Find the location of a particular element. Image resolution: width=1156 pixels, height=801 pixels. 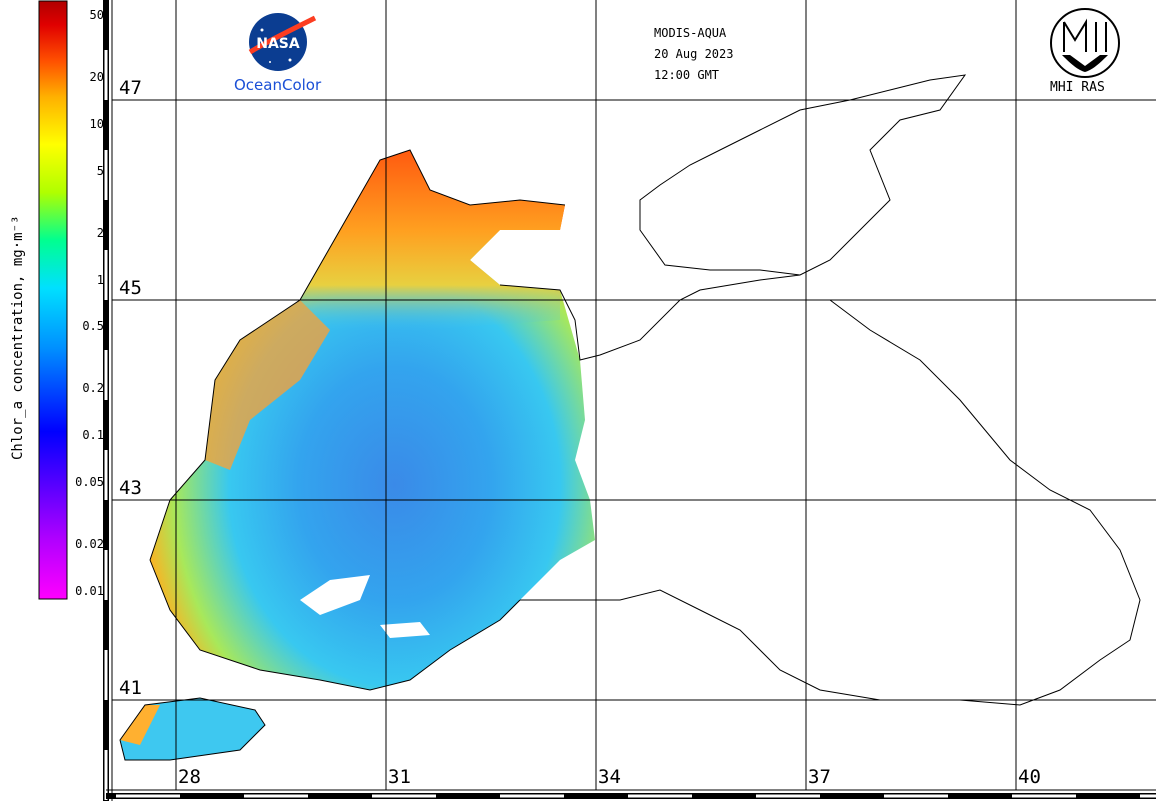

lat-label: 45 is located at coordinates (130, 288).